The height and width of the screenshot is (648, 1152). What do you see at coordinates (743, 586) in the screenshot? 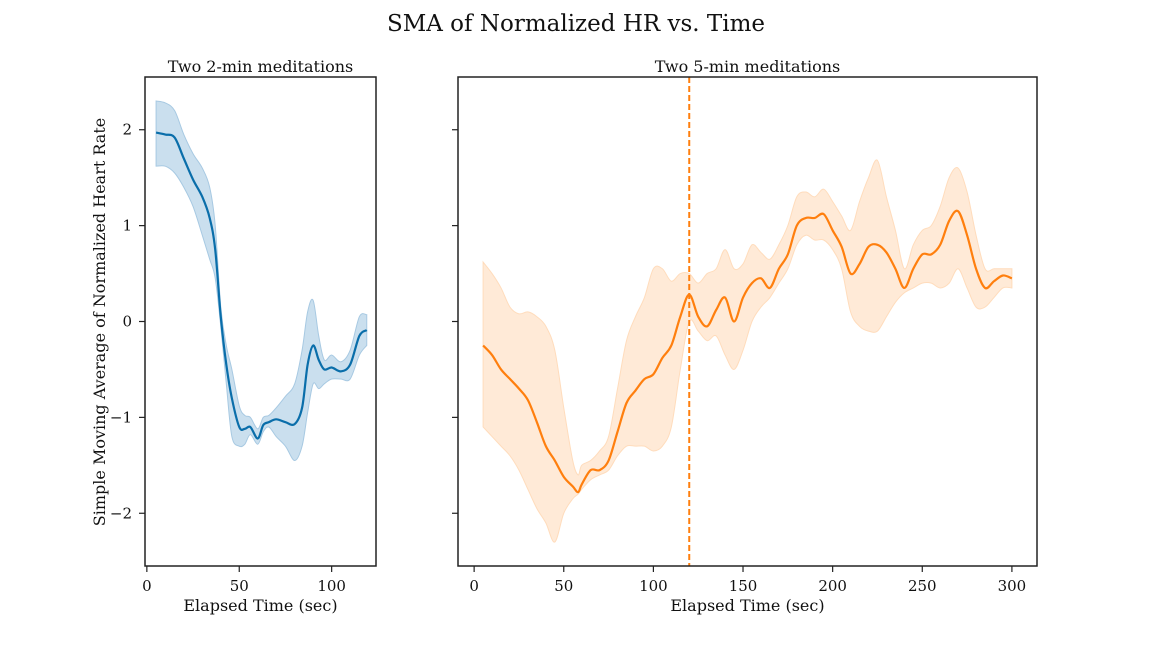
I see `x-tick-label: 150` at bounding box center [743, 586].